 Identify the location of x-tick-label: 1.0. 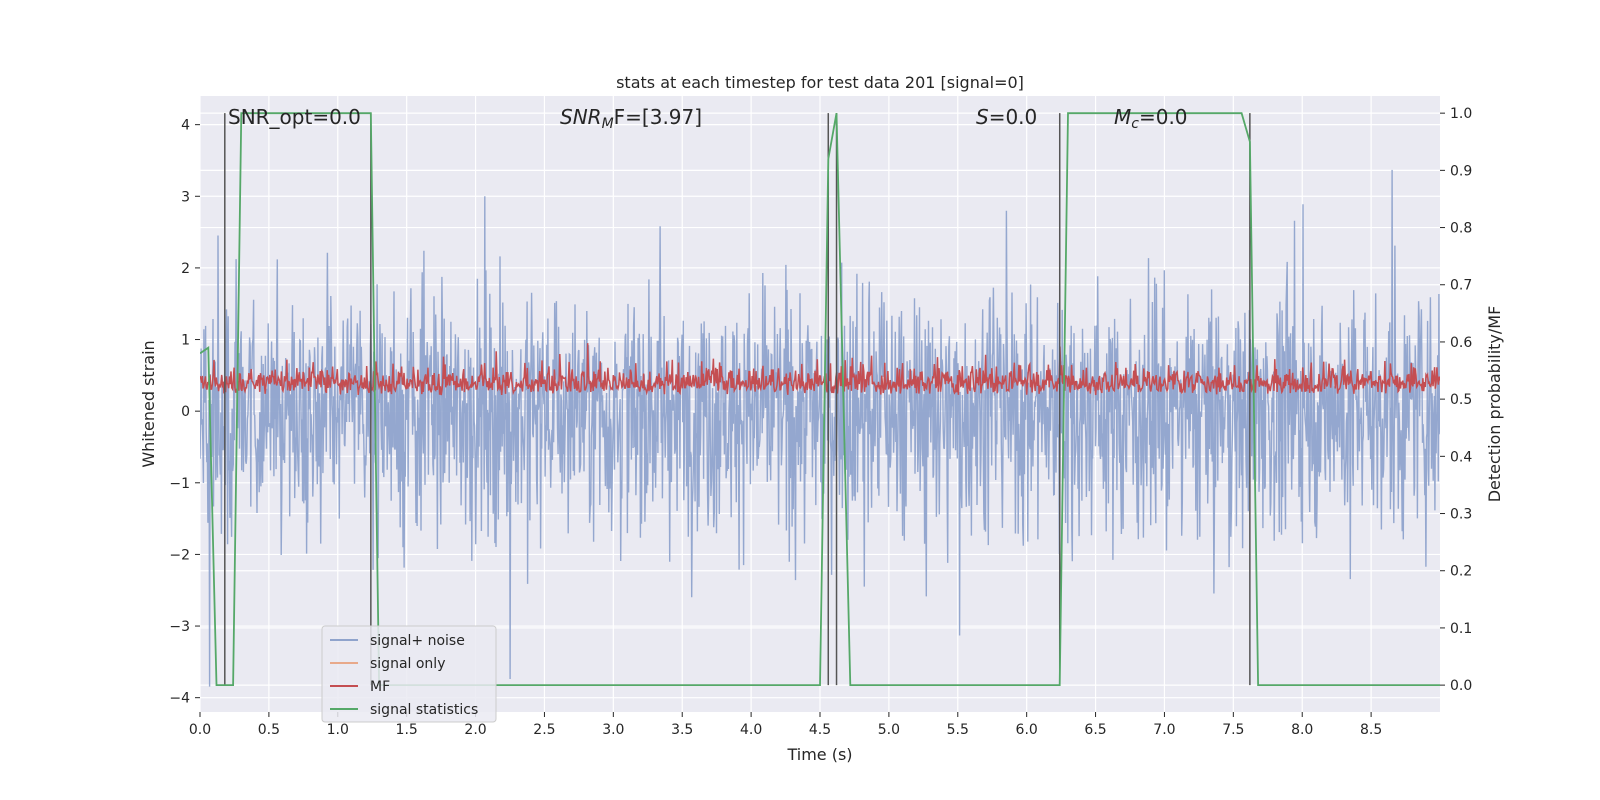
(338, 730).